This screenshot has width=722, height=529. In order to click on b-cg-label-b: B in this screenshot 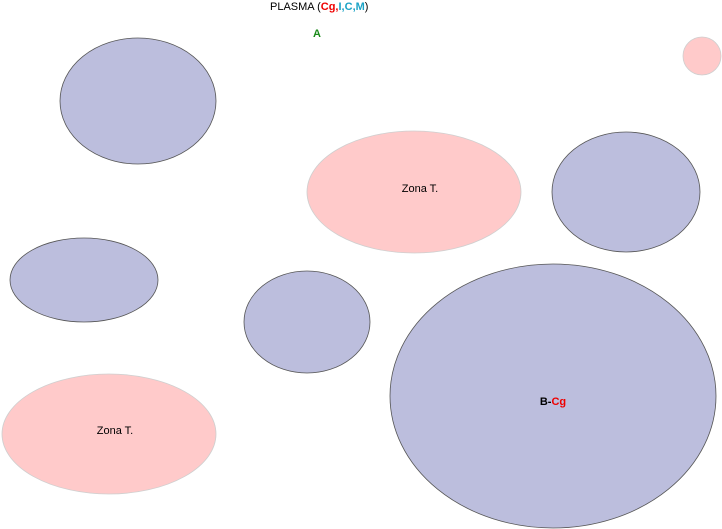, I will do `click(544, 402)`.